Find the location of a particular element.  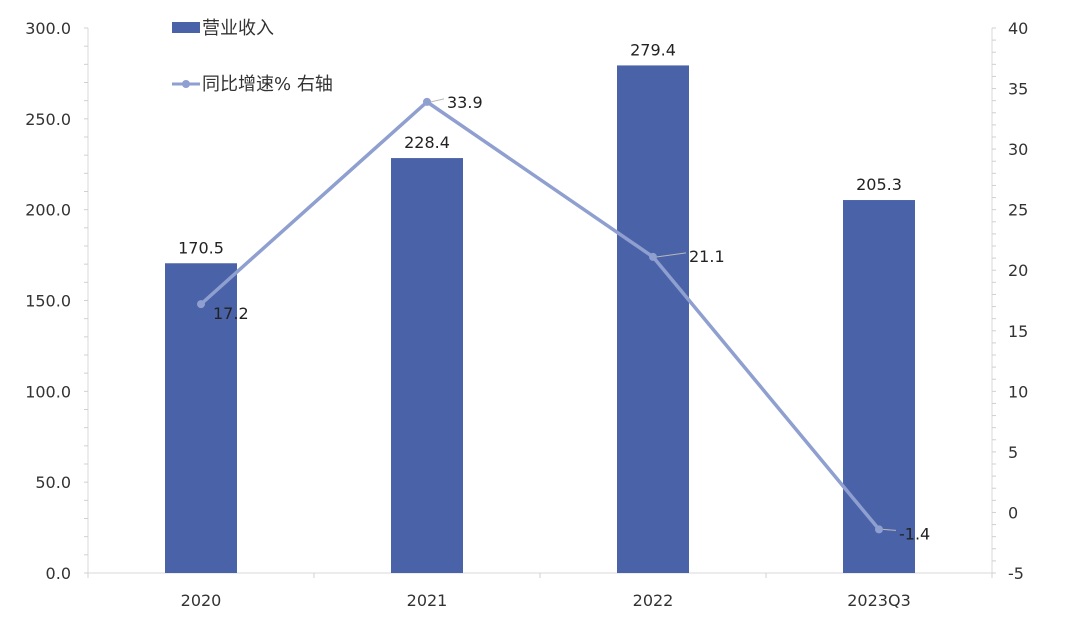

right-axis-tick-label: -5 is located at coordinates (1016, 573).